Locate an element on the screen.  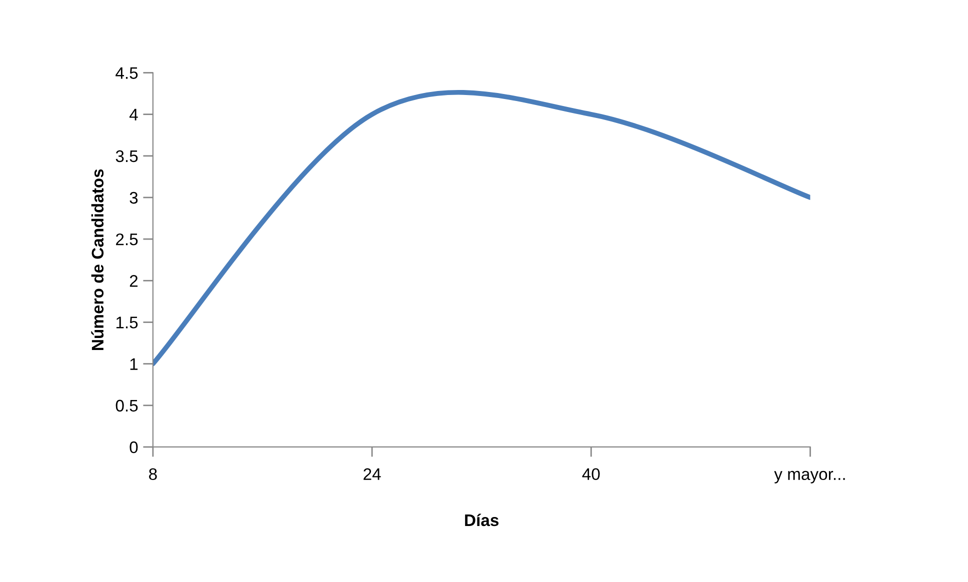
y-tick-label: 4.5 is located at coordinates (127, 73).